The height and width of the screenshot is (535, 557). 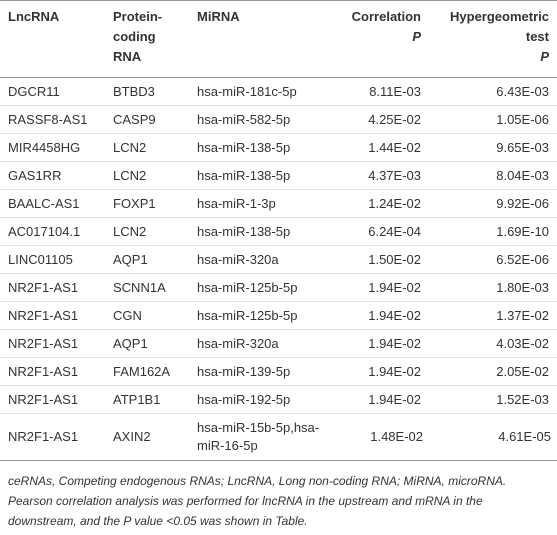 I want to click on table-cell: 1.37E-02, so click(x=493, y=315).